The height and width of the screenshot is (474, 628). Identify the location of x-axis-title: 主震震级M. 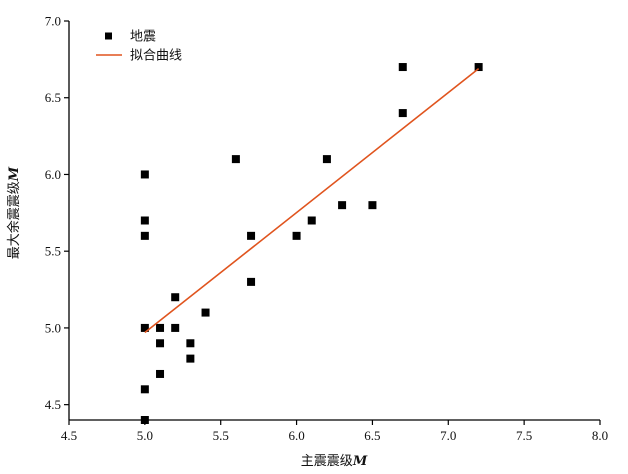
(334, 461).